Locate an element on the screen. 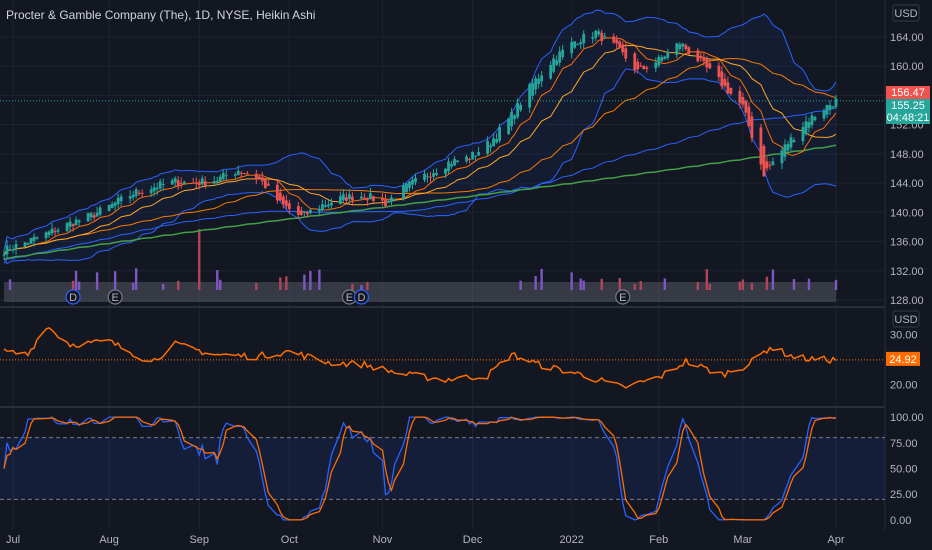 Image resolution: width=932 pixels, height=550 pixels. time-axis: Jul Aug Sep Oct Nov Dec 2022 Feb Mar Apr is located at coordinates (425, 540).